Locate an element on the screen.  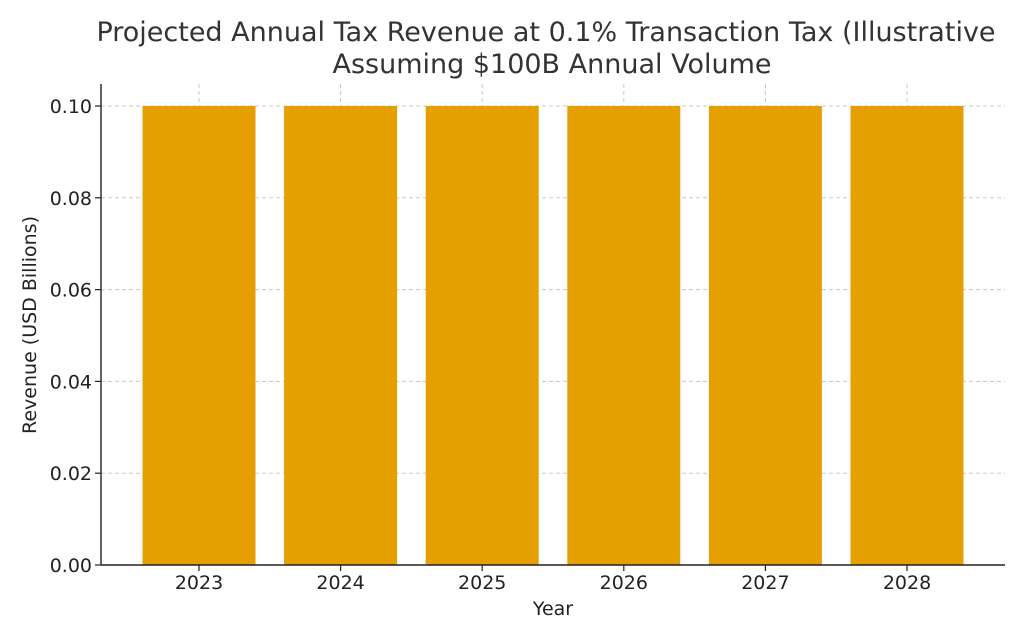
y-tick-label: 0.00 is located at coordinates (71, 566).